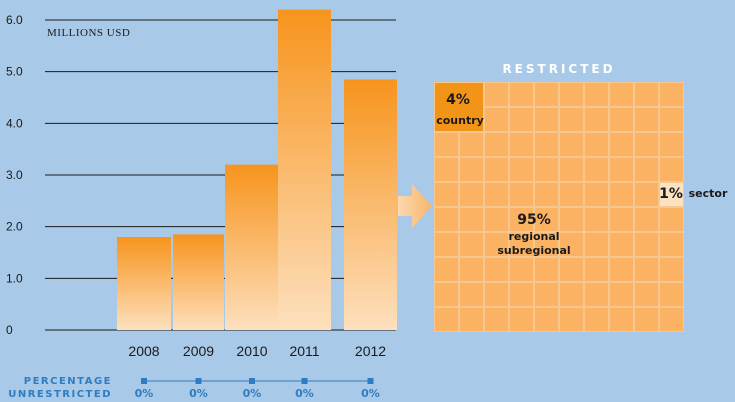 Image resolution: width=735 pixels, height=402 pixels. Describe the element at coordinates (558, 69) in the screenshot. I see `restricted-title: RESTRICTED` at that location.